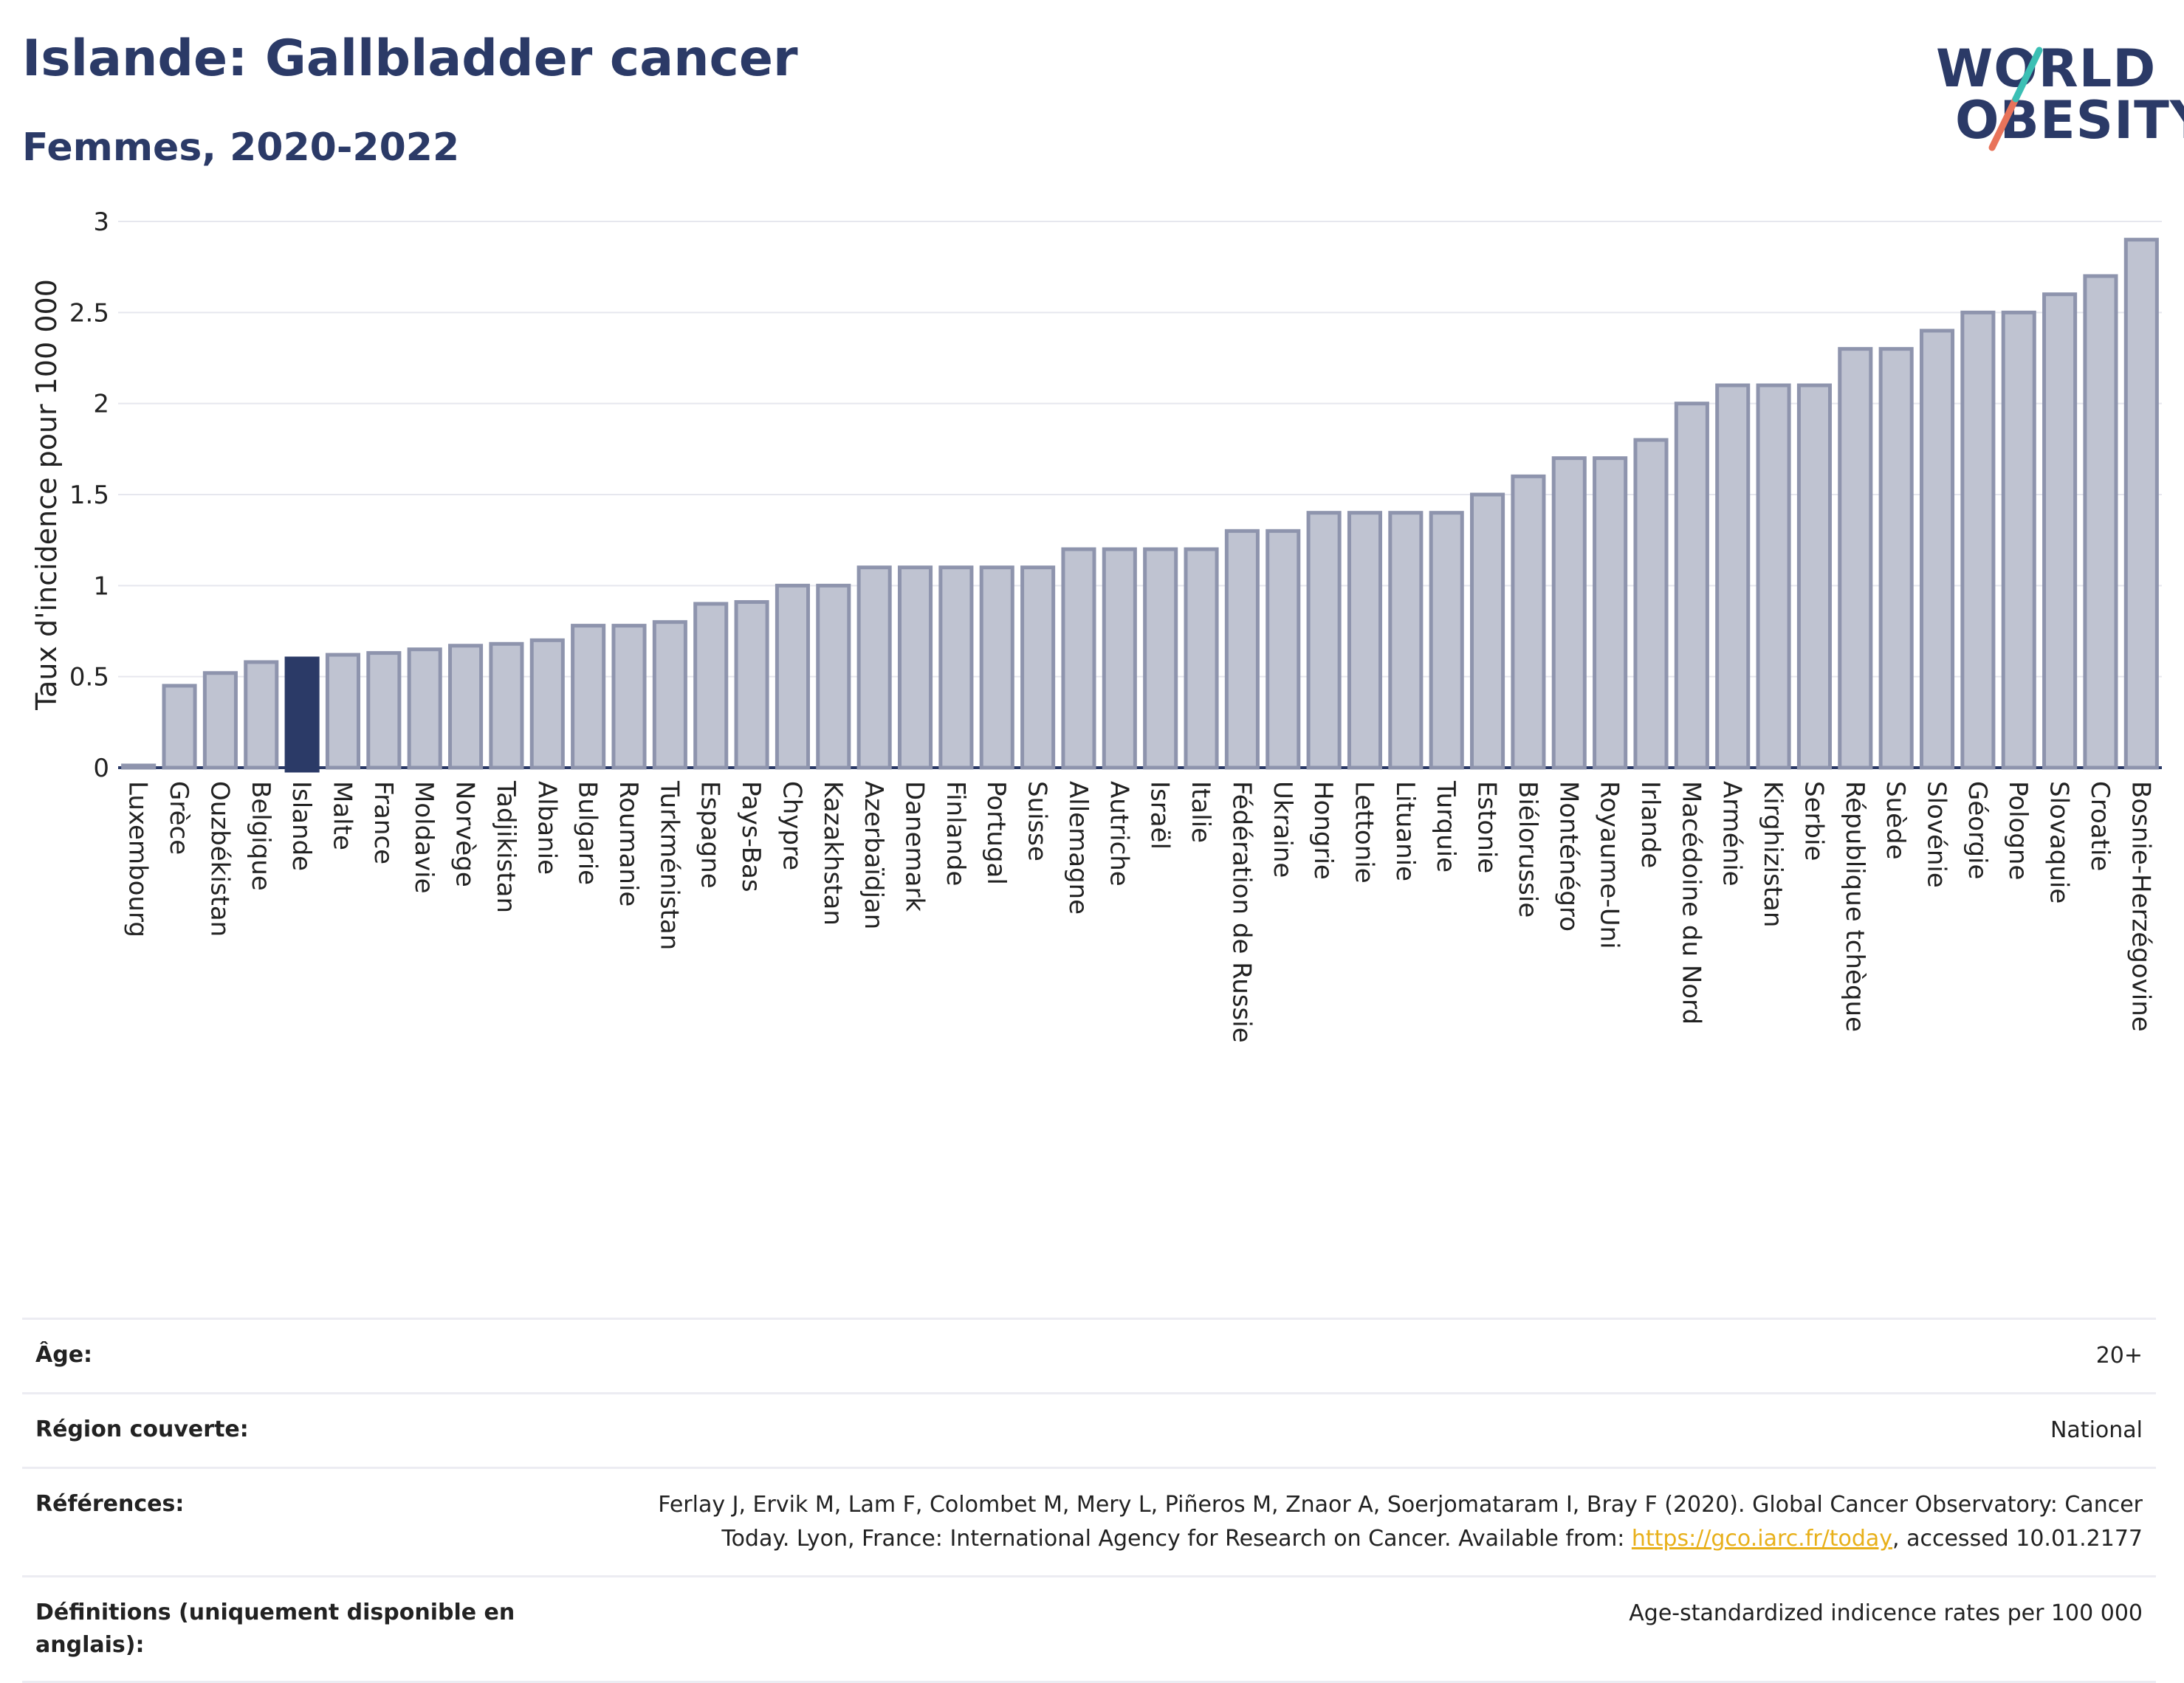 This screenshot has width=2184, height=1683. Describe the element at coordinates (89, 313) in the screenshot. I see `y-tick-label: 2.5` at that location.